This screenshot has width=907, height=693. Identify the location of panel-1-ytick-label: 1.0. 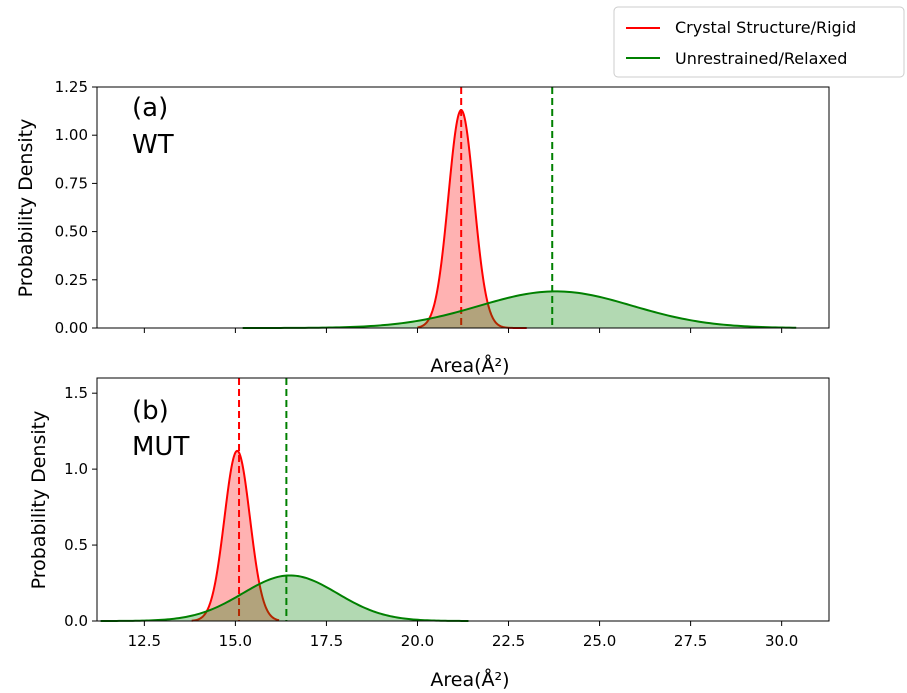
(76, 469).